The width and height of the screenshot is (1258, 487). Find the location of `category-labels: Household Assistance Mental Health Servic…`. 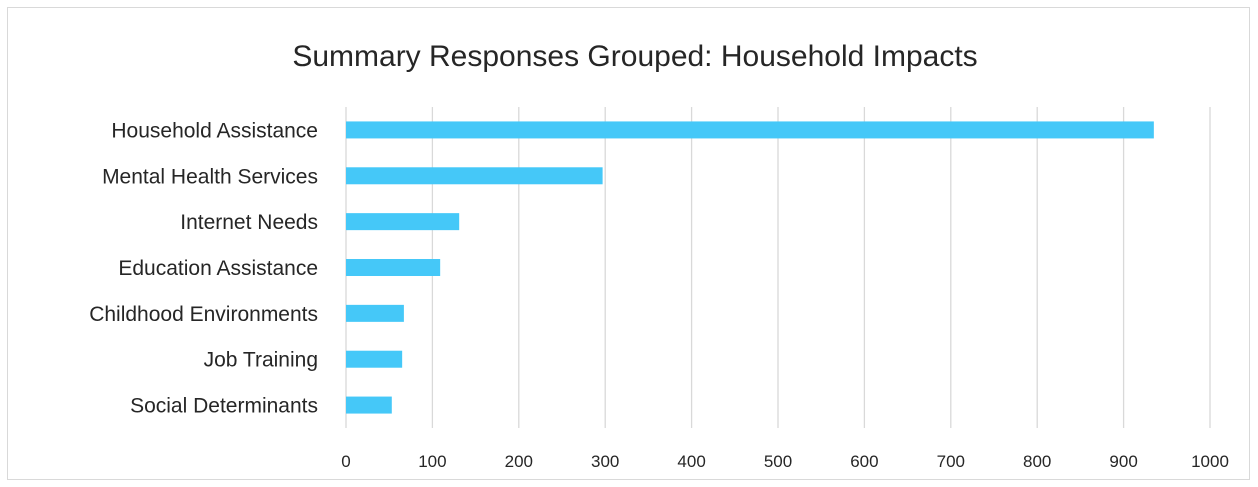

category-labels: Household Assistance Mental Health Servic… is located at coordinates (203, 268).